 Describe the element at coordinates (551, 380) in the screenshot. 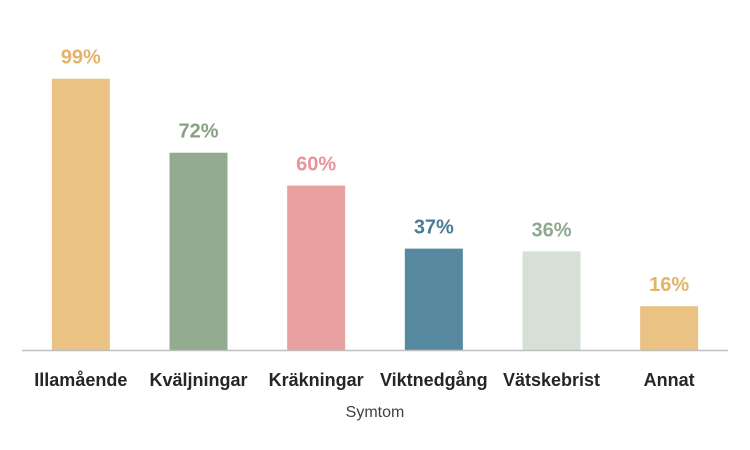

I see `category-label-5: Vätskebrist` at that location.